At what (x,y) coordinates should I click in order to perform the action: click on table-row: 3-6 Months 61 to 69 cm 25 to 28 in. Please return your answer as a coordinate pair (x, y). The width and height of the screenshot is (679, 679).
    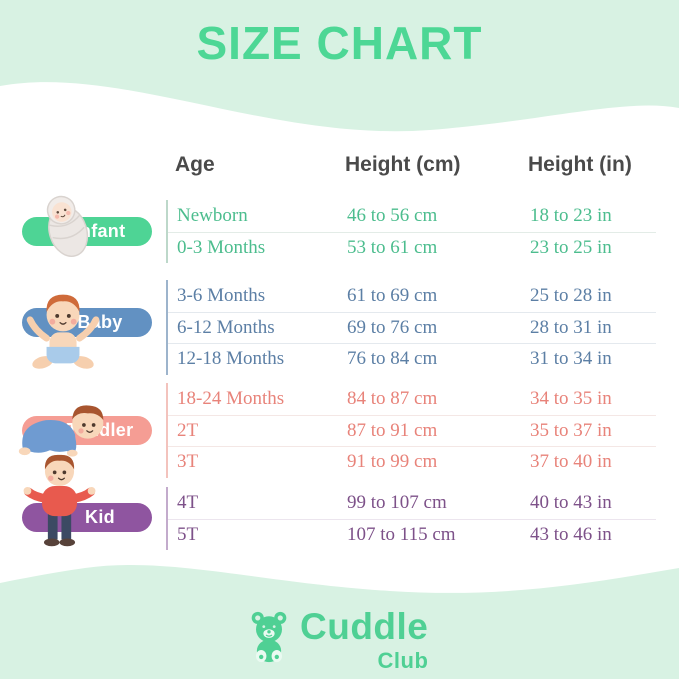
    Looking at the image, I should click on (412, 296).